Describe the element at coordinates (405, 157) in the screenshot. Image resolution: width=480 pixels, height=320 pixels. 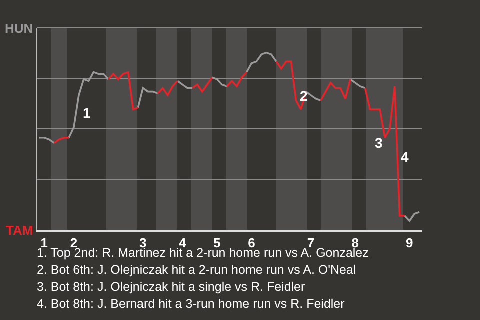
I see `annotation: 4` at that location.